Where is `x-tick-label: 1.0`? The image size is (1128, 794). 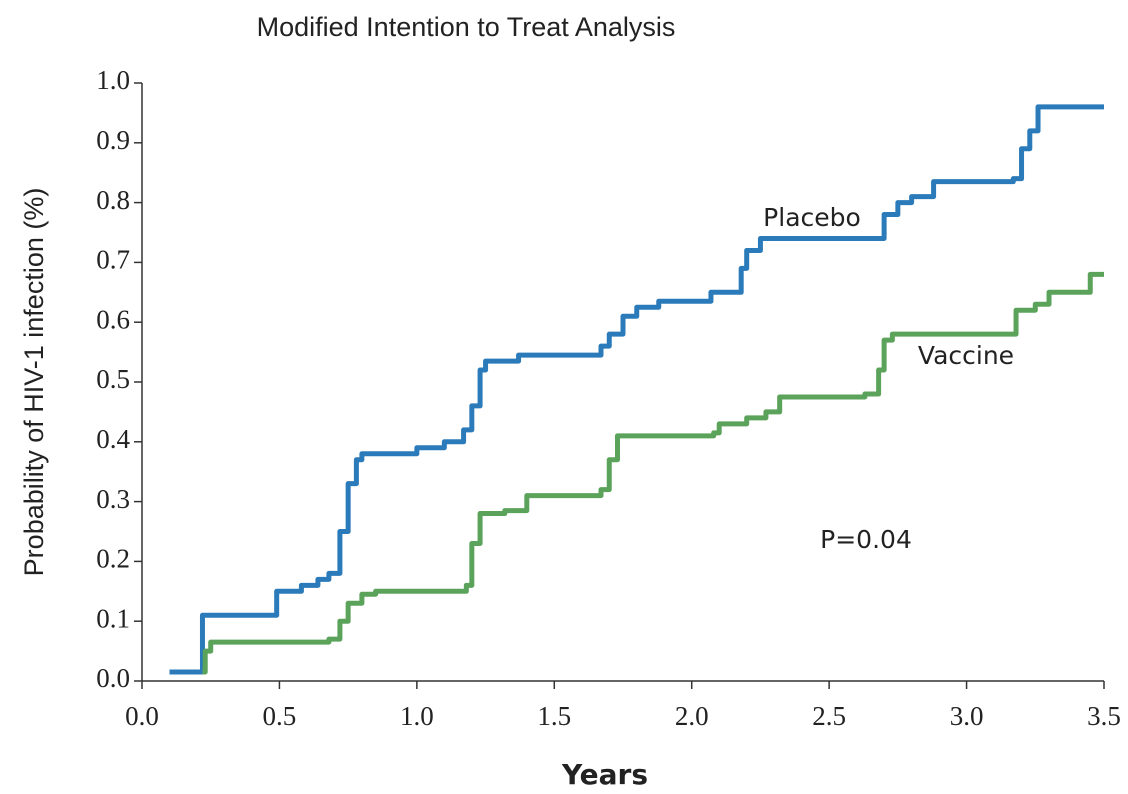 x-tick-label: 1.0 is located at coordinates (417, 716).